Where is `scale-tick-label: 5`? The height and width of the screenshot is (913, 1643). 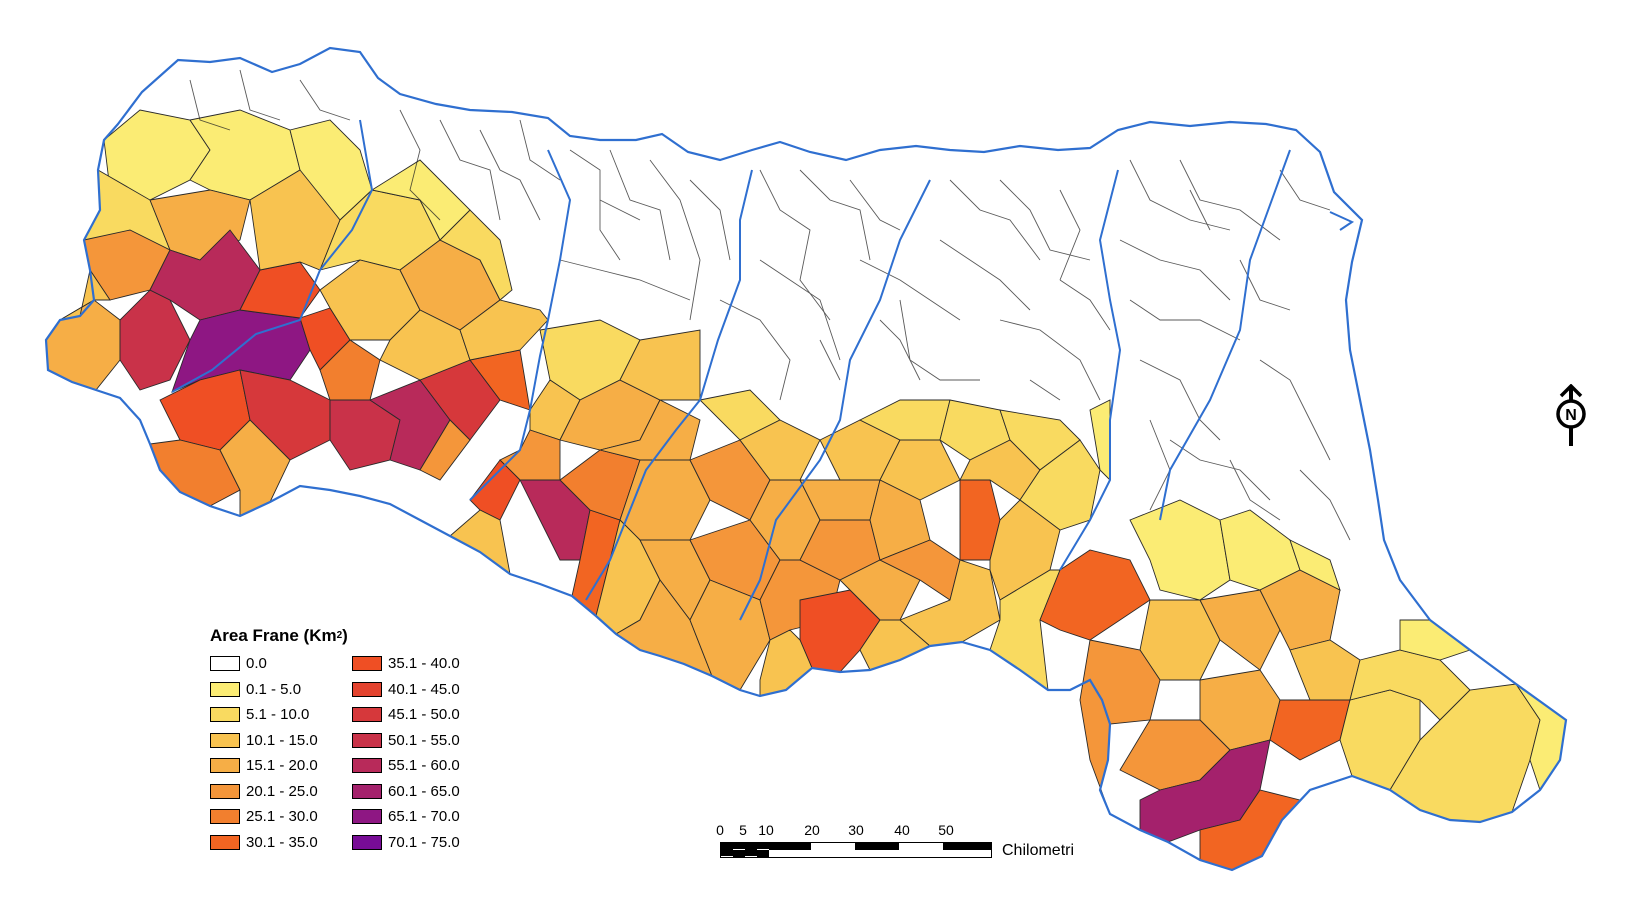
scale-tick-label: 5 is located at coordinates (743, 830).